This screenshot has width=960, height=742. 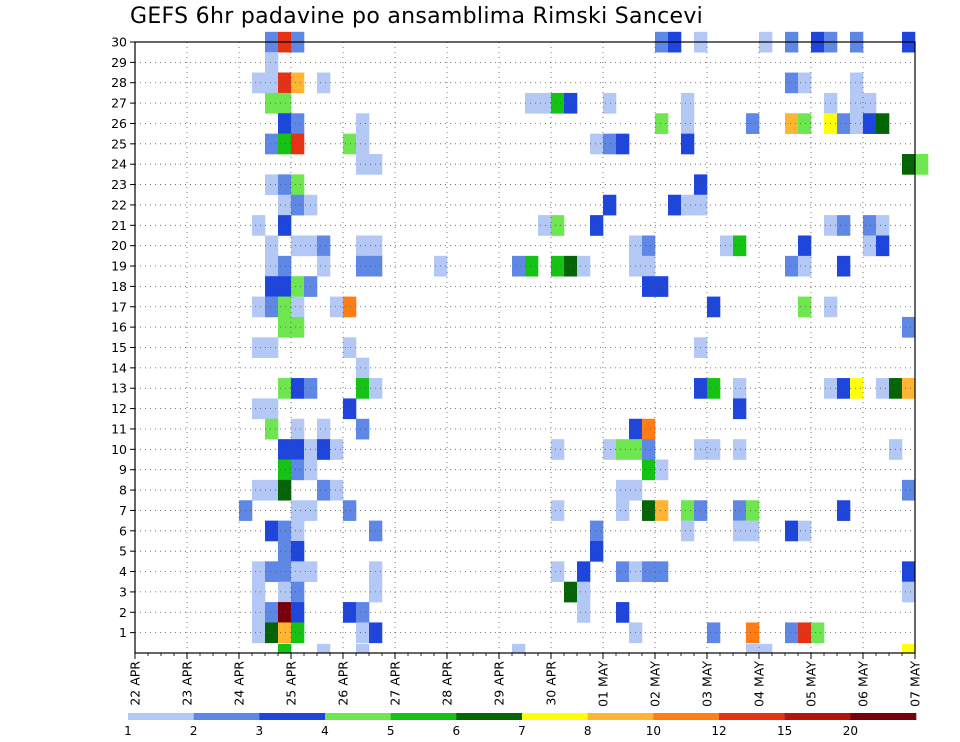 I want to click on x-tick-label: 30 APR, so click(x=551, y=683).